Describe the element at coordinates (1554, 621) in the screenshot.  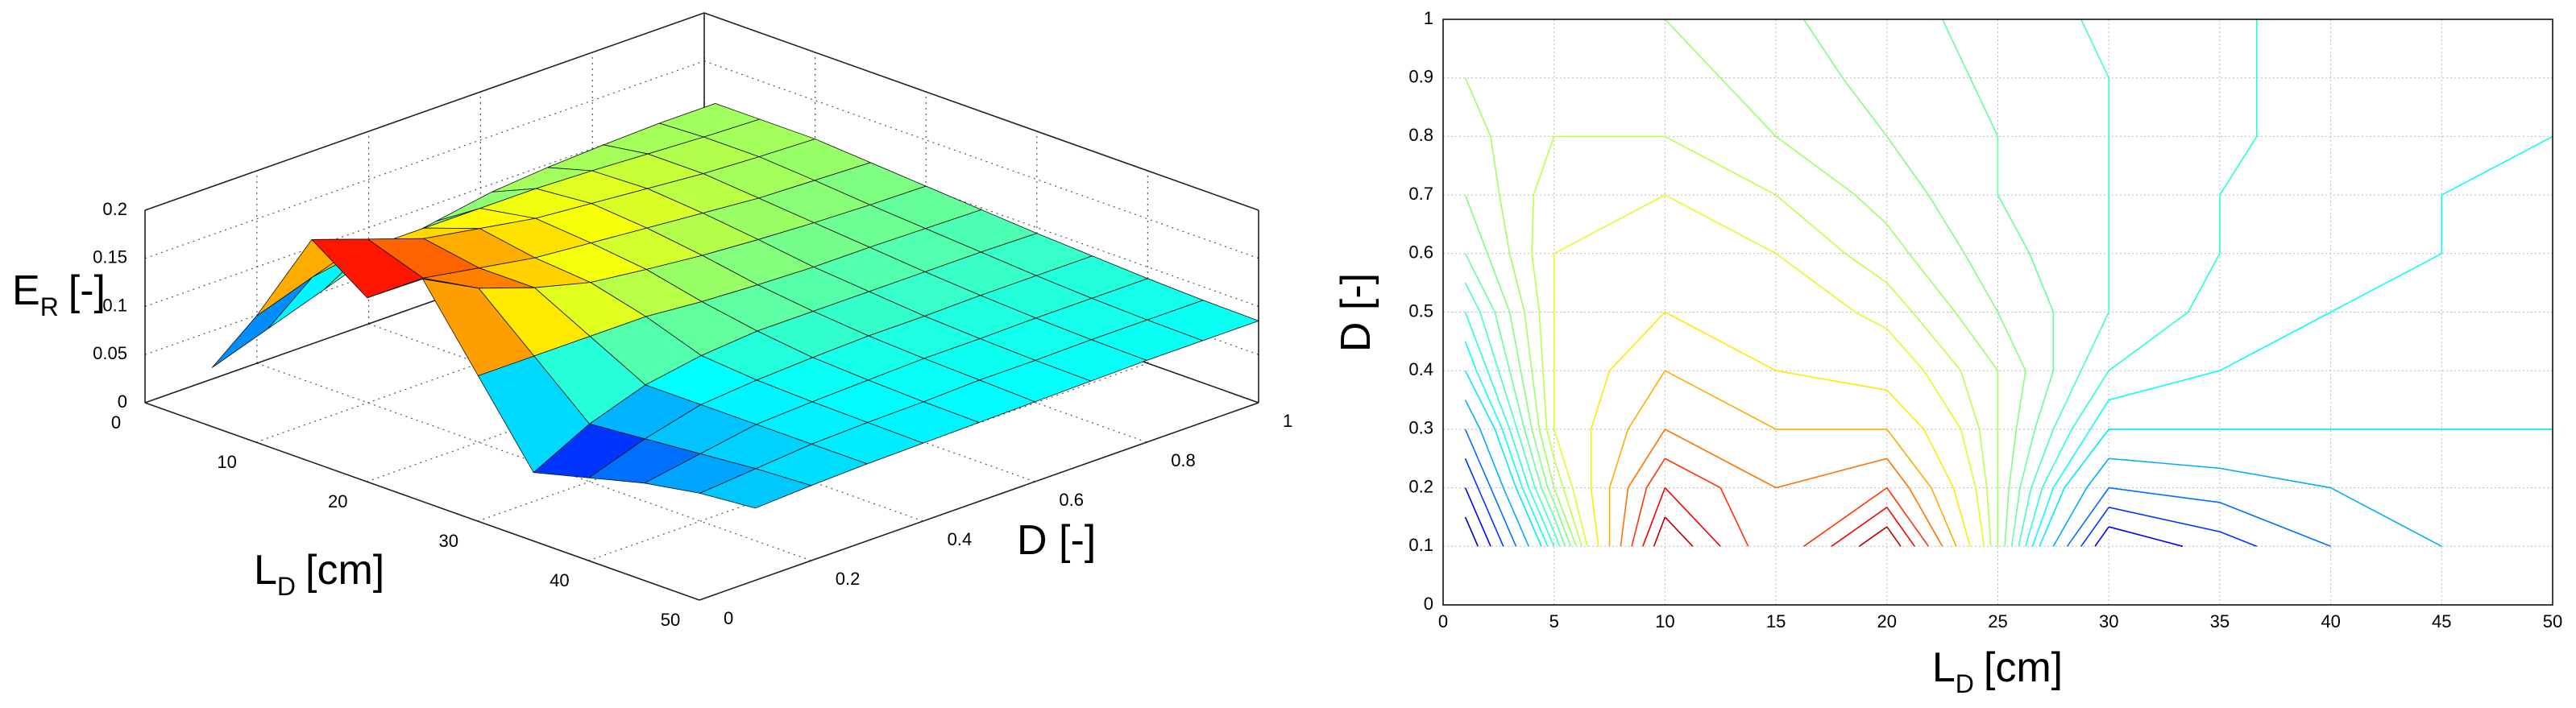
I see `x-tick-label: 5` at that location.